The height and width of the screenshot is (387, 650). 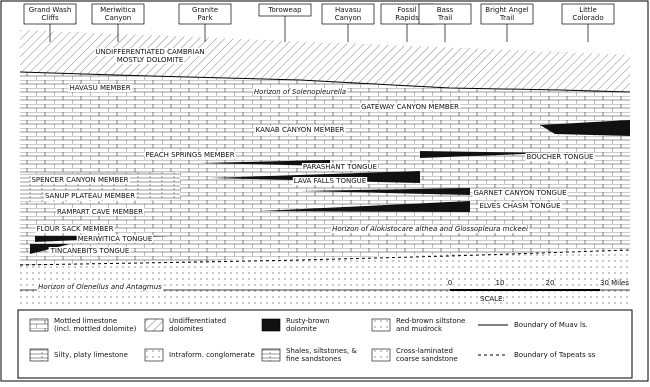 What do you see at coordinates (301, 329) in the screenshot?
I see `legend-label: dolomite` at bounding box center [301, 329].